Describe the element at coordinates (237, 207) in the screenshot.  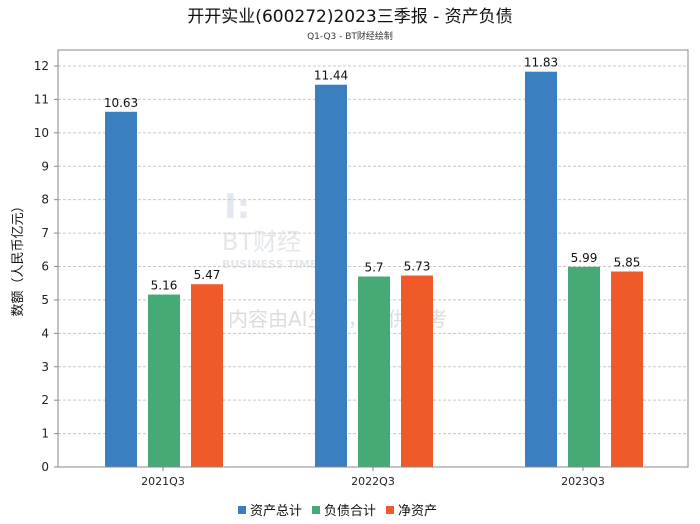
I see `watermark-logo-icon: I:` at that location.